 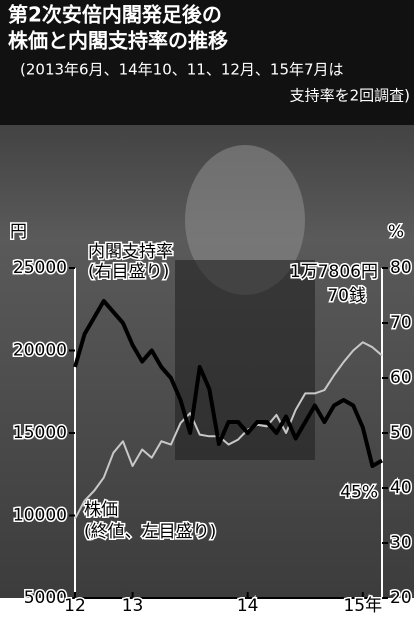 What do you see at coordinates (401, 598) in the screenshot?
I see `y2-tick-label: 20` at bounding box center [401, 598].